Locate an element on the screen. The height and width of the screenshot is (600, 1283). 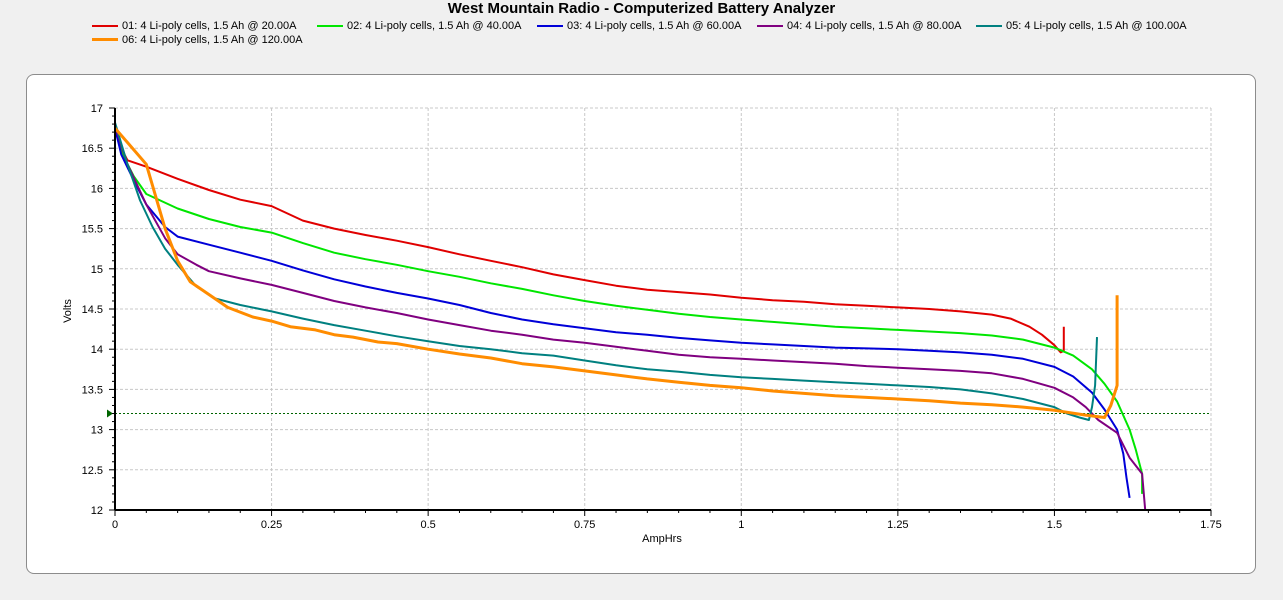
x-tick-label: 0.5 is located at coordinates (427, 525).